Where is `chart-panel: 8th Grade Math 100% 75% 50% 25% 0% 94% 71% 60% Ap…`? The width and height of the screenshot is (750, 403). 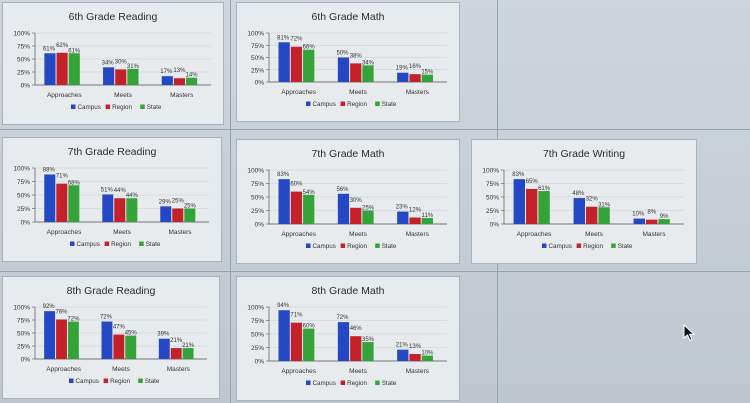 chart-panel: 8th Grade Math 100% 75% 50% 25% 0% 94% 71% 60% Ap… is located at coordinates (348, 338).